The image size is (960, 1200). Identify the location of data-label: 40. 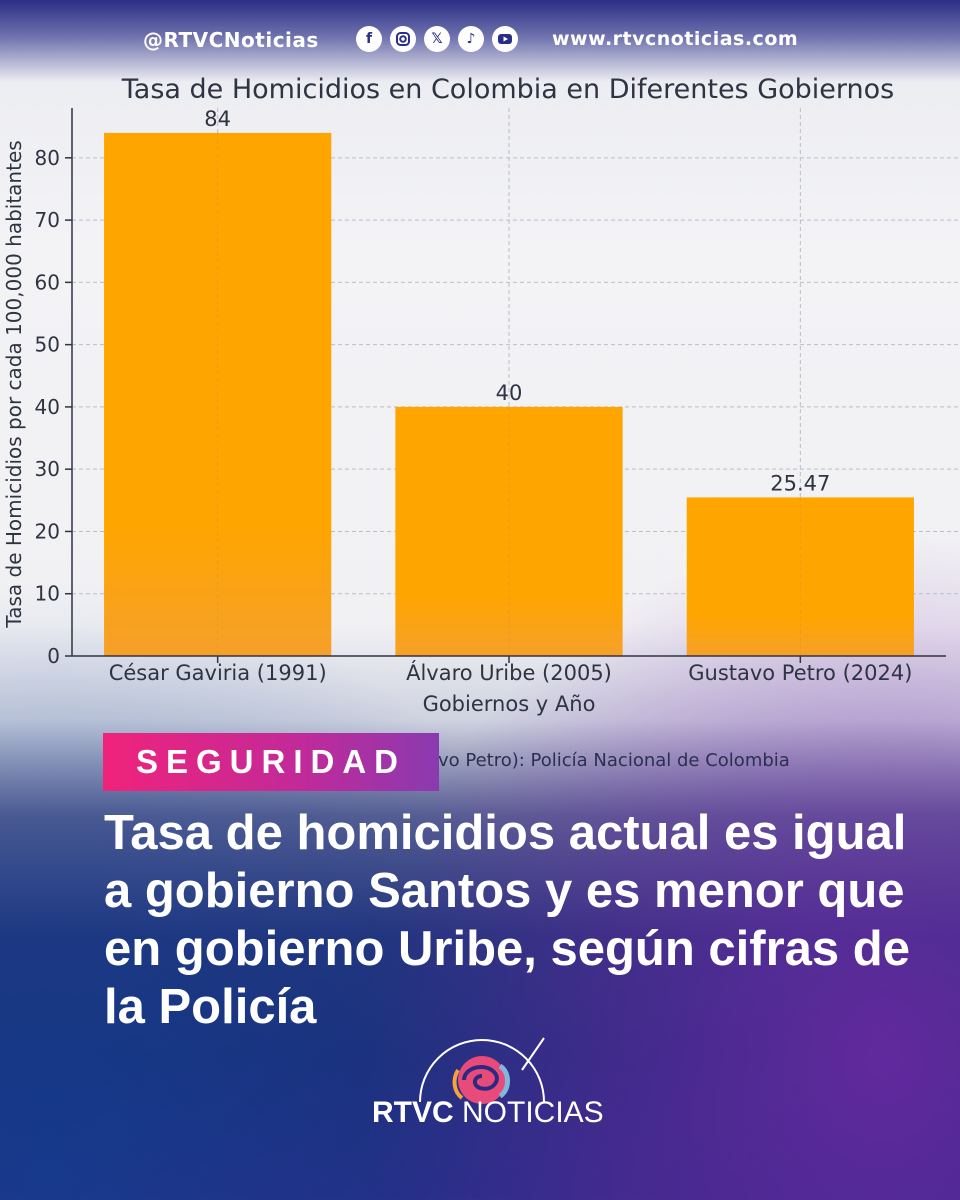
(509, 393).